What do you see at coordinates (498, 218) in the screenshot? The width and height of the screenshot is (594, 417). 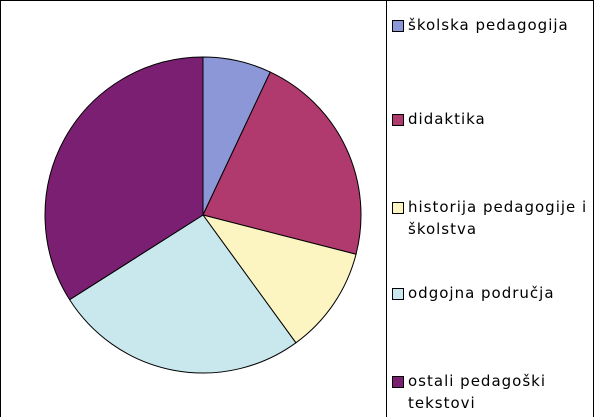 I see `legend-label: historija pedagogije i školstva` at bounding box center [498, 218].